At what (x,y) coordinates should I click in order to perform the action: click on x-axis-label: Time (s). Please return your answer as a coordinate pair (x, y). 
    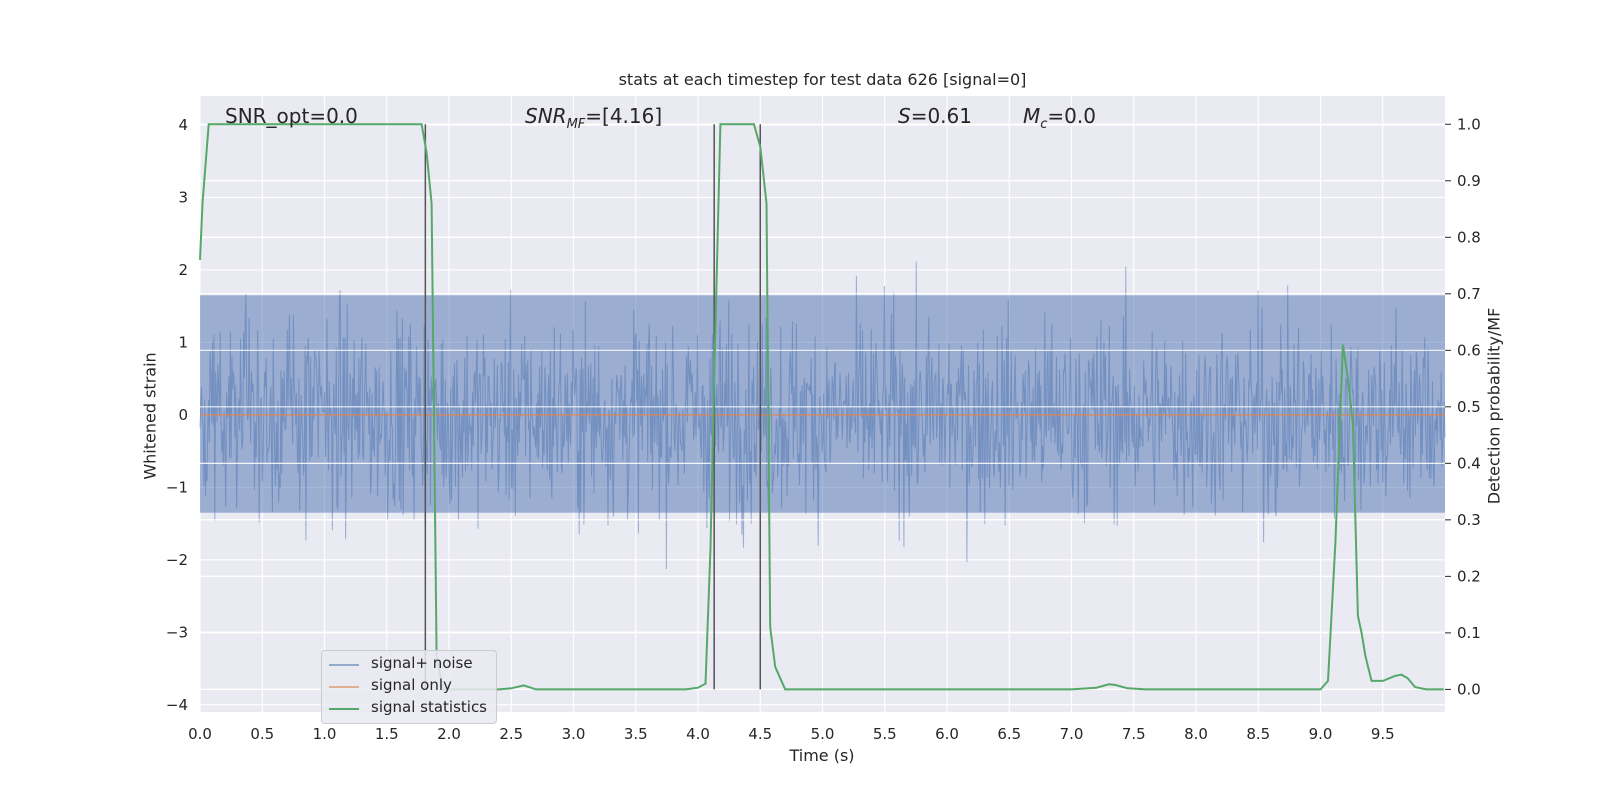
    Looking at the image, I should click on (822, 755).